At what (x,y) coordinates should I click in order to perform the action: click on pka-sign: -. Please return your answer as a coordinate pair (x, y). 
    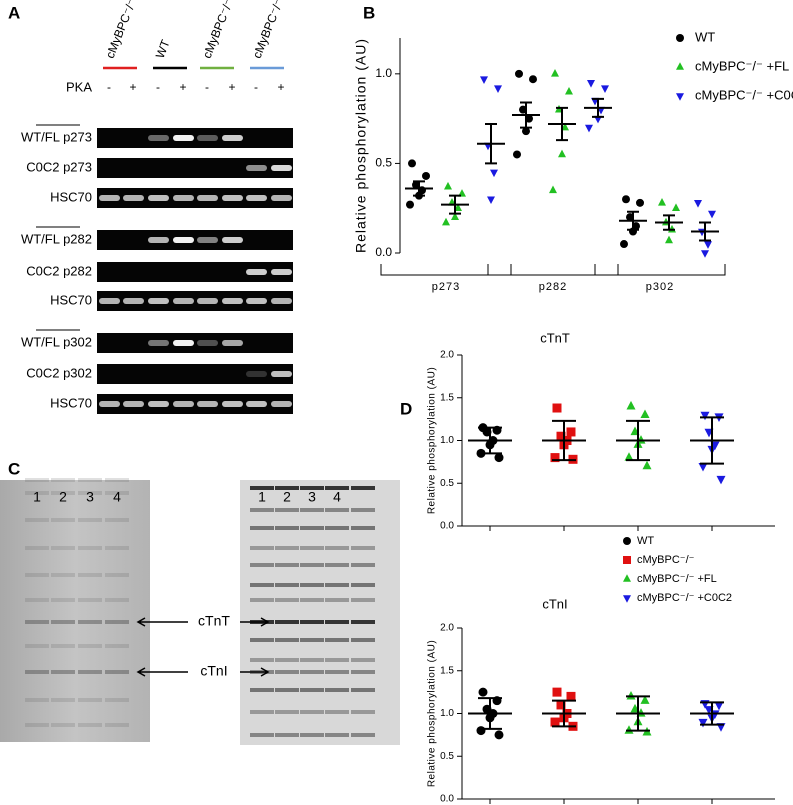
    Looking at the image, I should click on (256, 87).